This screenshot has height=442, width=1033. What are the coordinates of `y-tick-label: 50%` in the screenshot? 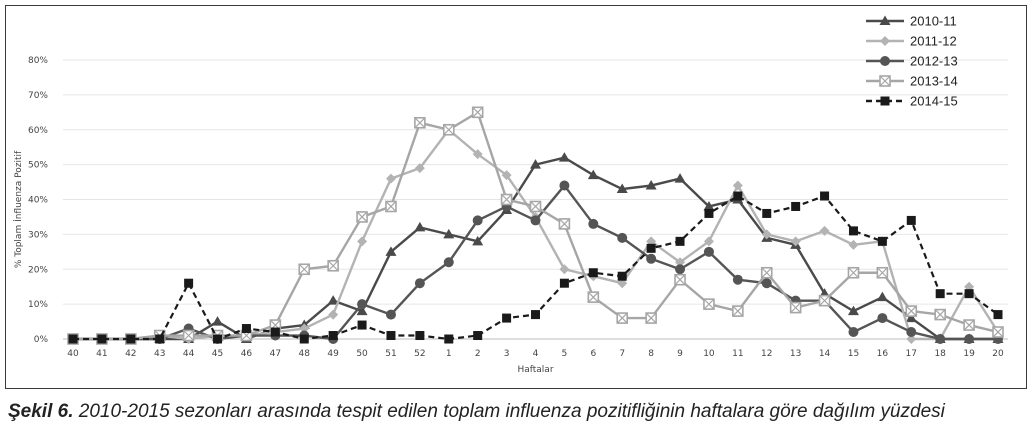 It's located at (38, 166).